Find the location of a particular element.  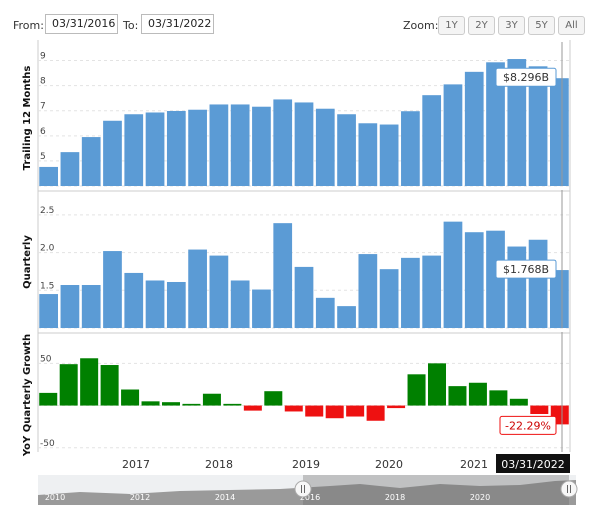

x-axis-year-label: 2019 is located at coordinates (306, 464).